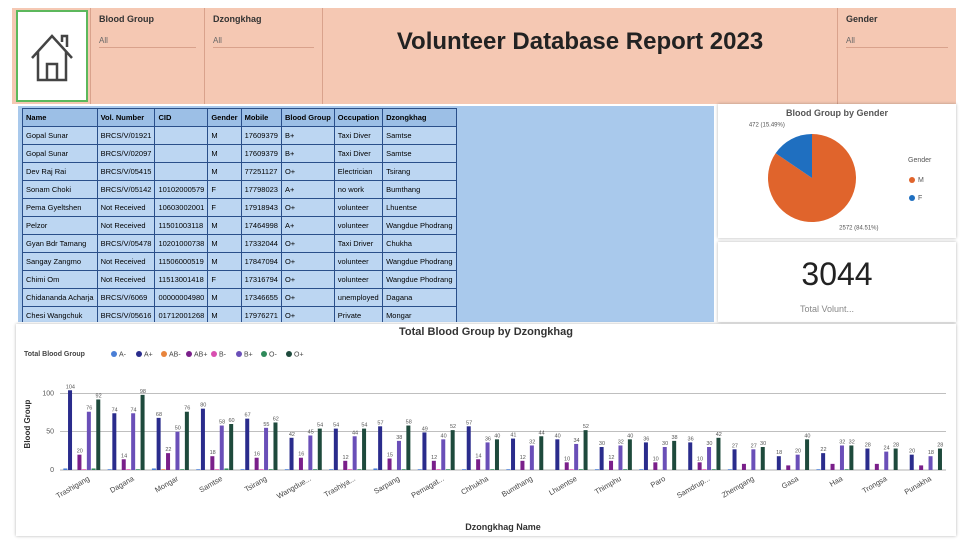  What do you see at coordinates (611, 458) in the screenshot?
I see `data-label: 12` at bounding box center [611, 458].